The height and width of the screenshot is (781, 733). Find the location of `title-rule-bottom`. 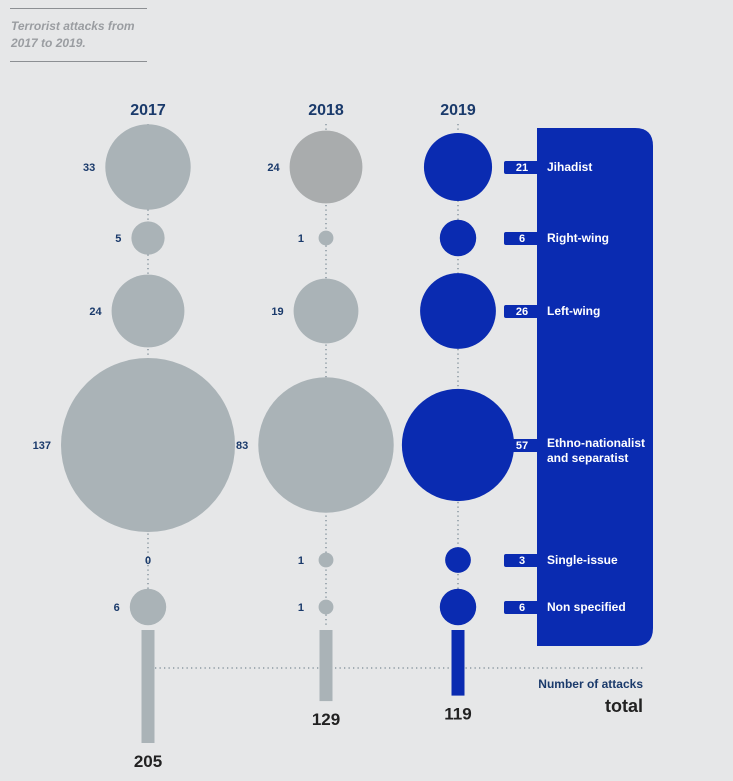

title-rule-bottom is located at coordinates (78, 61).